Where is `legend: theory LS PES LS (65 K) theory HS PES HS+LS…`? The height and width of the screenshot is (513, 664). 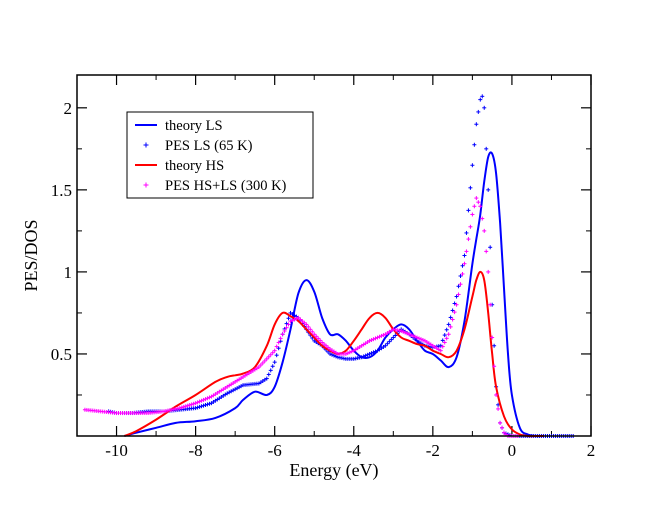 legend: theory LS PES LS (65 K) theory HS PES HS+LS… is located at coordinates (220, 155).